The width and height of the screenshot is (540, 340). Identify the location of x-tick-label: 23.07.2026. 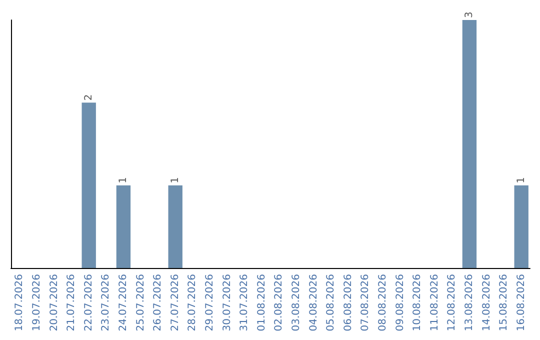
(106, 303).